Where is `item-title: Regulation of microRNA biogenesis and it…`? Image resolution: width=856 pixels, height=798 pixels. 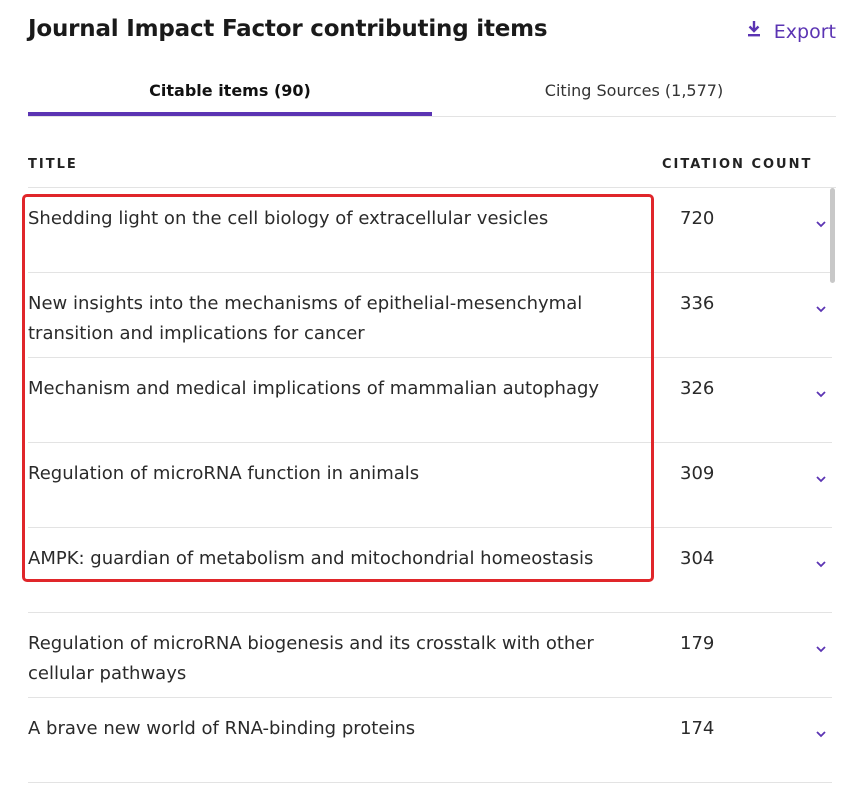
item-title: Regulation of microRNA biogenesis and it… is located at coordinates (311, 658).